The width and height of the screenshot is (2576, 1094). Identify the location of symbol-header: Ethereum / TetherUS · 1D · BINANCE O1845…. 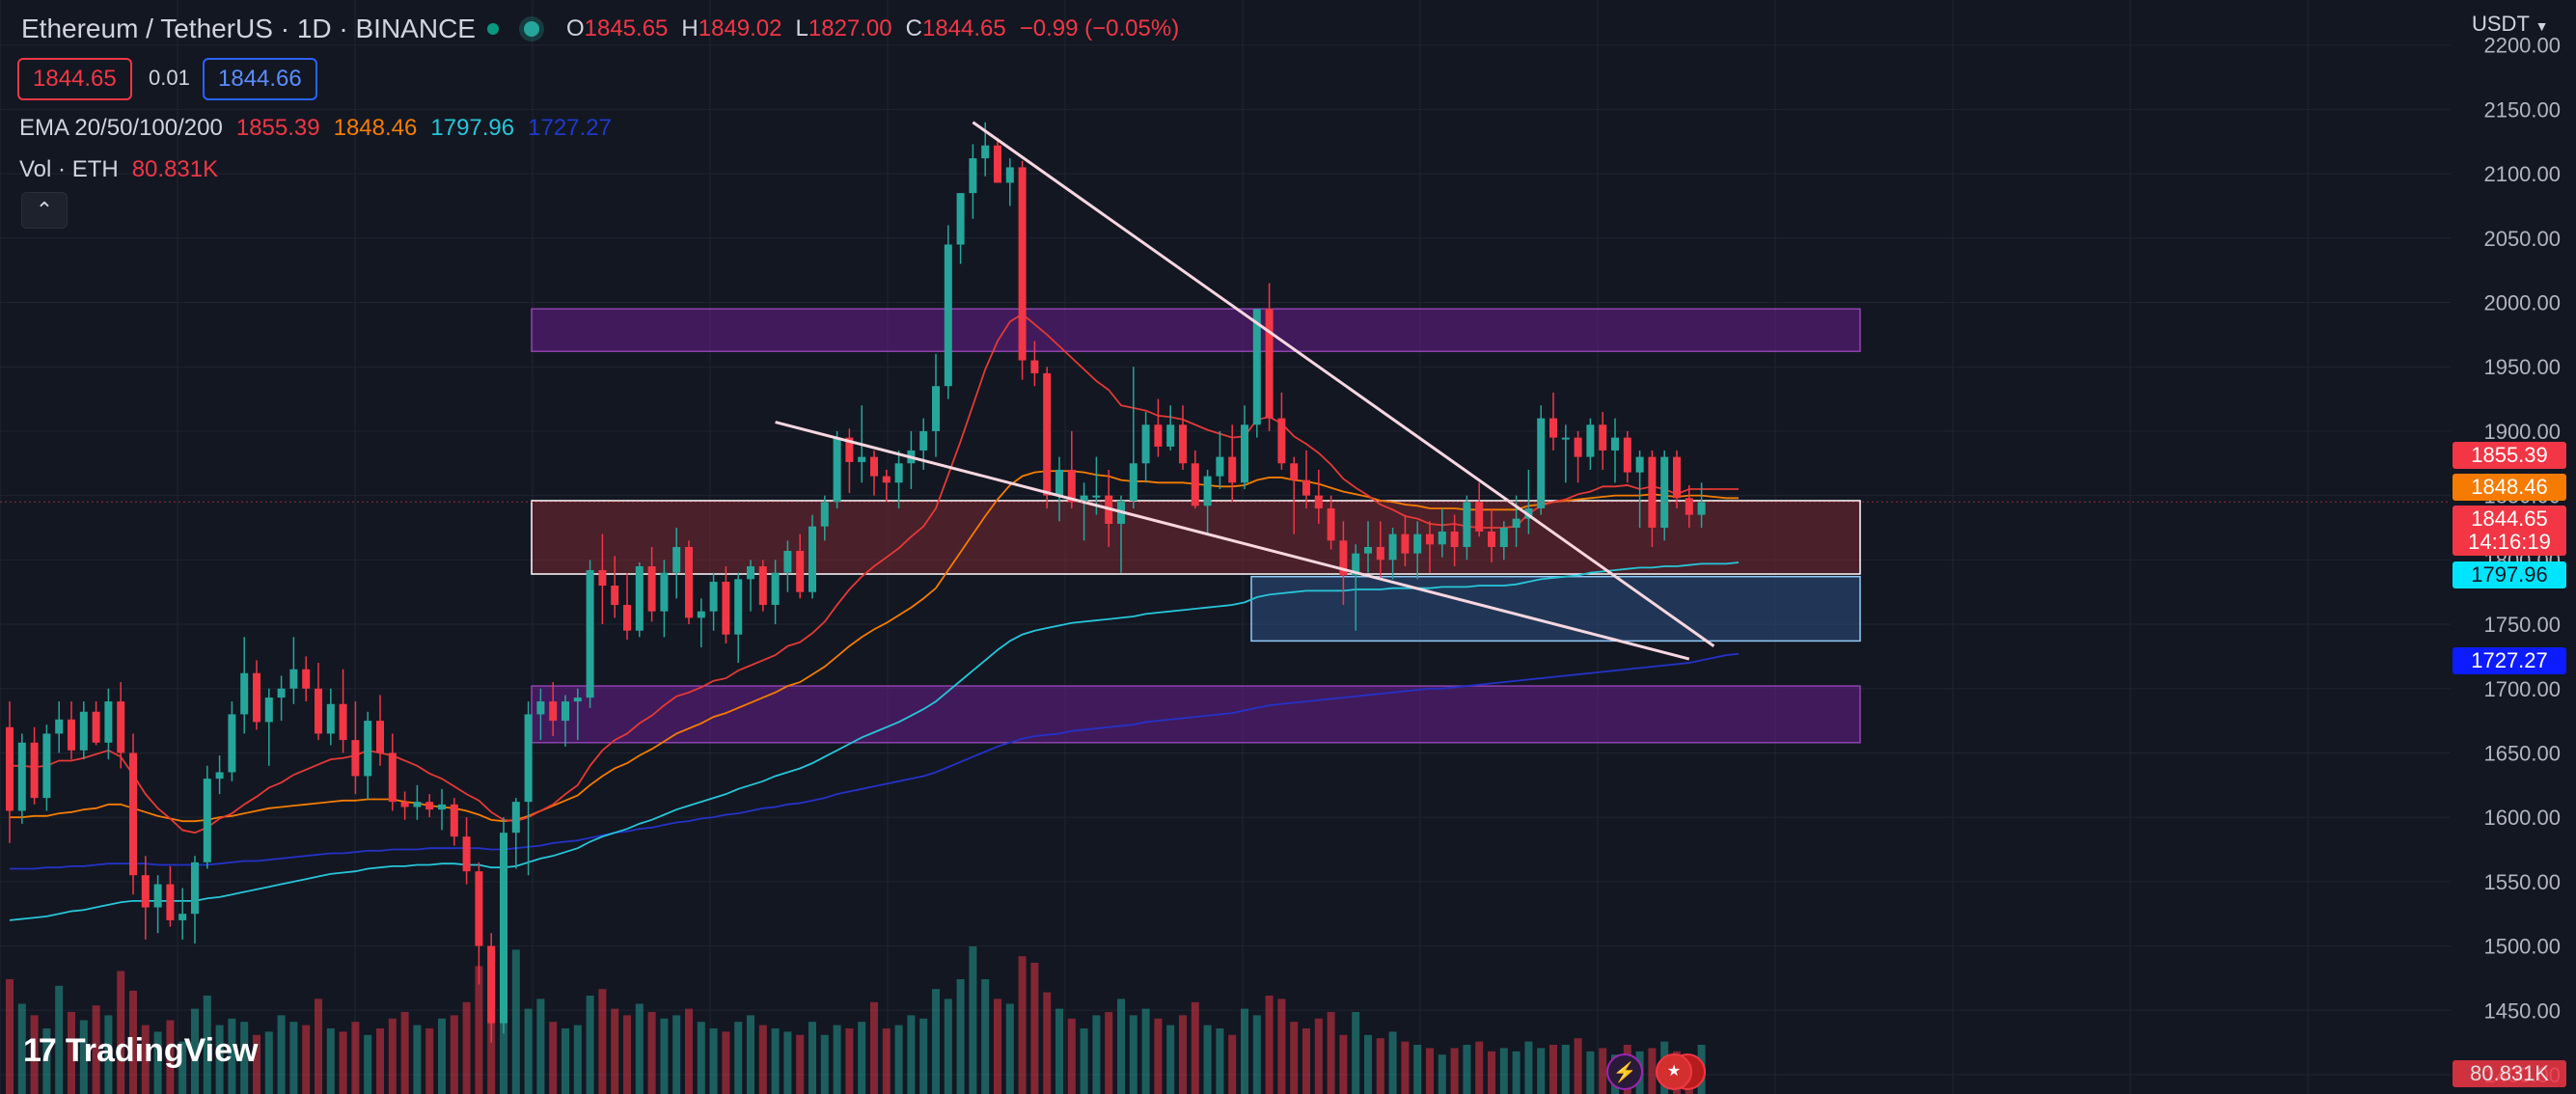
(600, 29).